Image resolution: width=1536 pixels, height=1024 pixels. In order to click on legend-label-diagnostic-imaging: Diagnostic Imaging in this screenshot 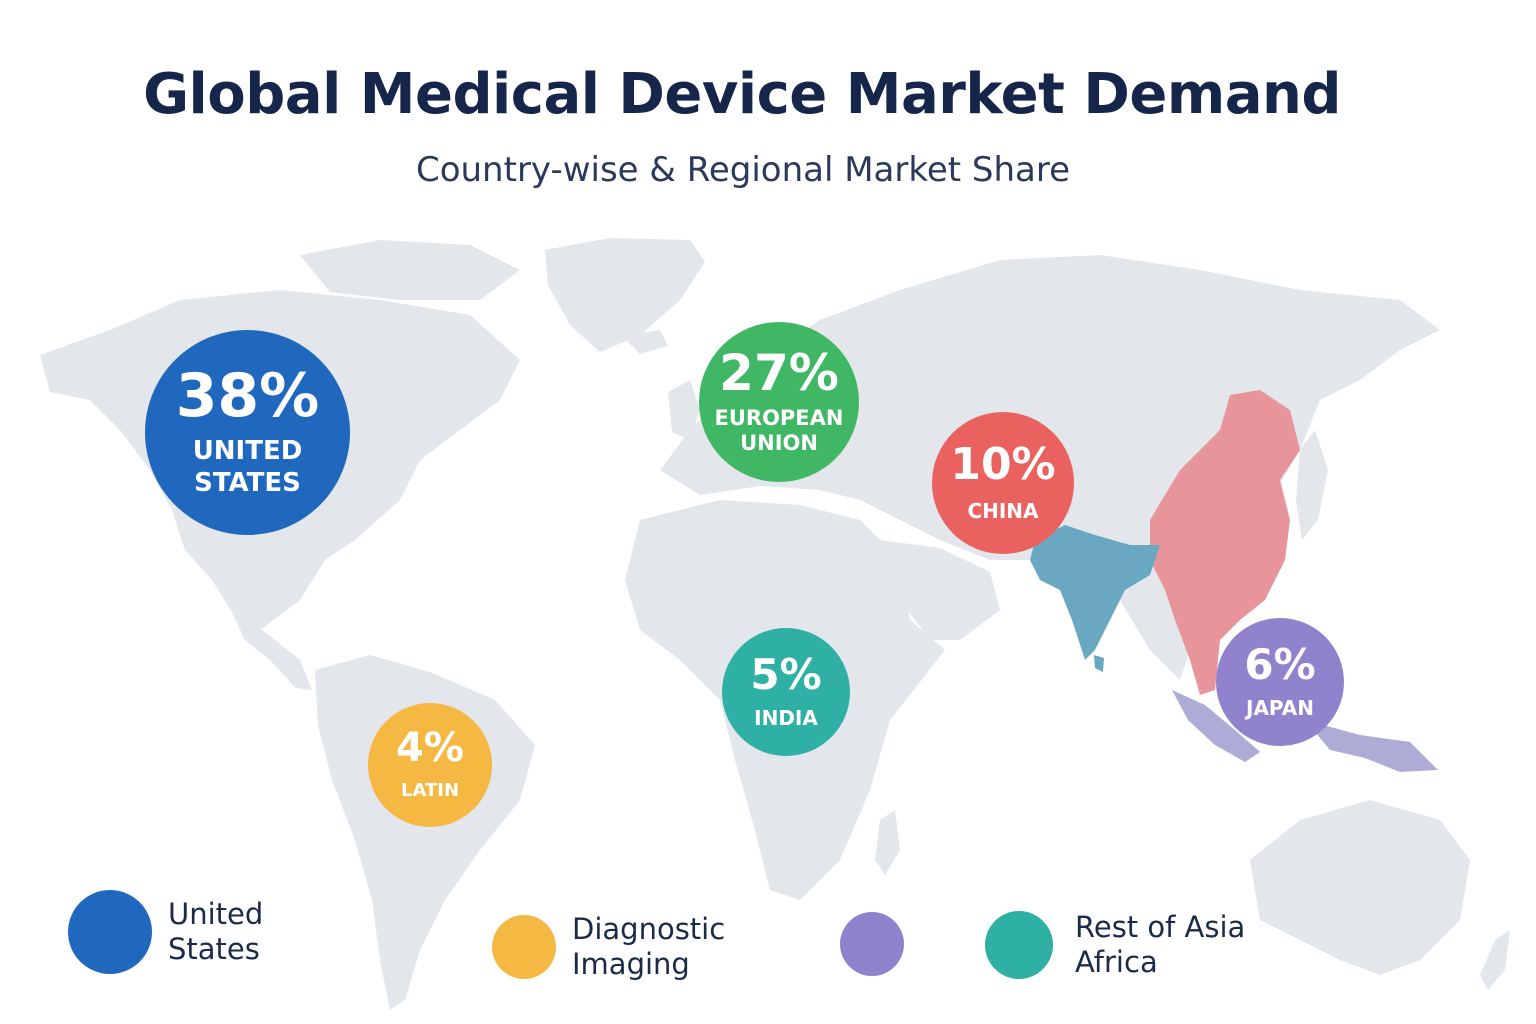, I will do `click(649, 947)`.